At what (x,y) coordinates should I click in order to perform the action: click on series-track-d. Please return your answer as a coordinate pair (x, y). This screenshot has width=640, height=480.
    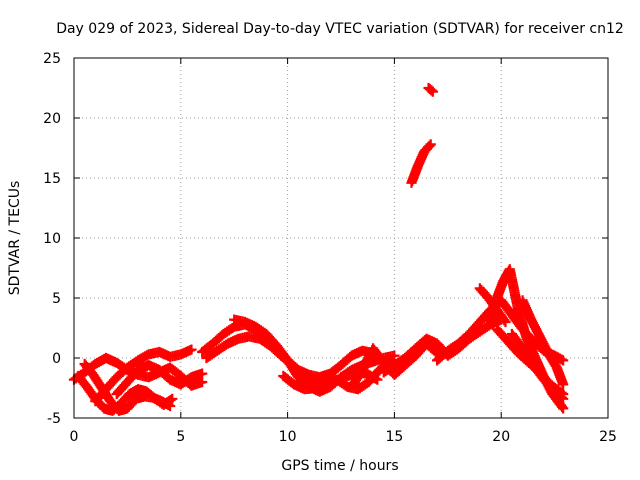
    Looking at the image, I should click on (143, 375).